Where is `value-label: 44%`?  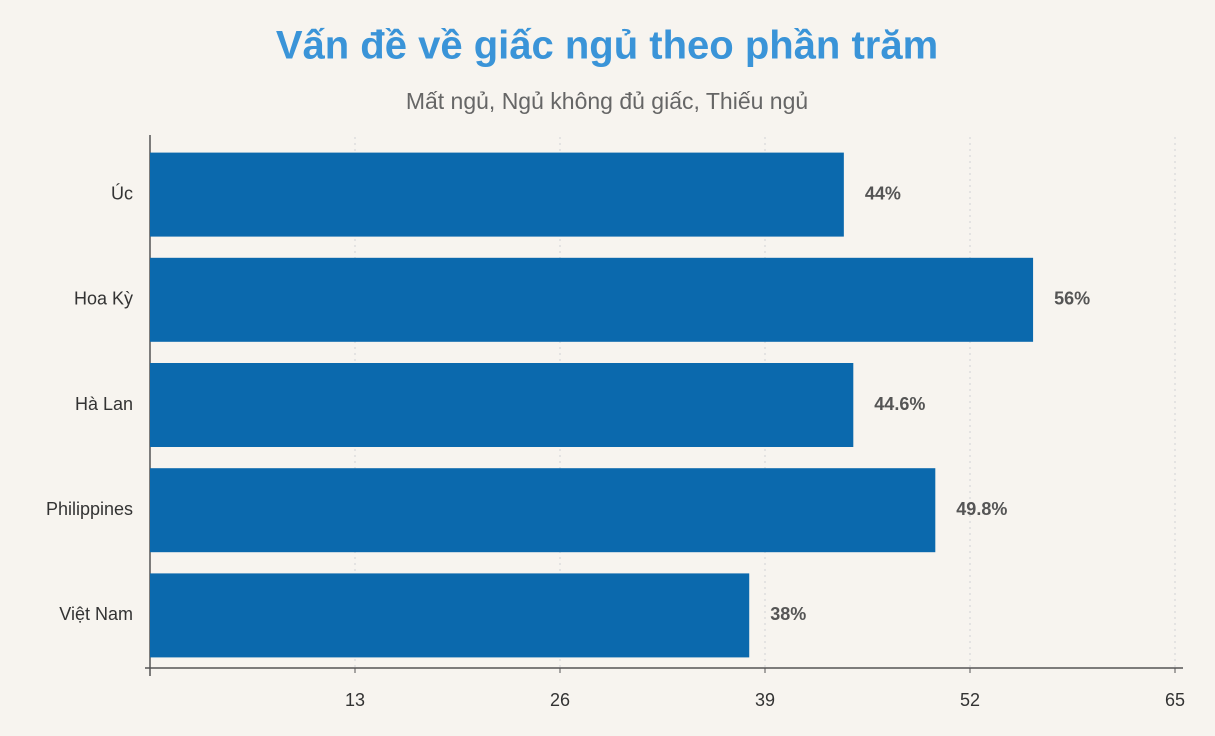 value-label: 44% is located at coordinates (883, 193).